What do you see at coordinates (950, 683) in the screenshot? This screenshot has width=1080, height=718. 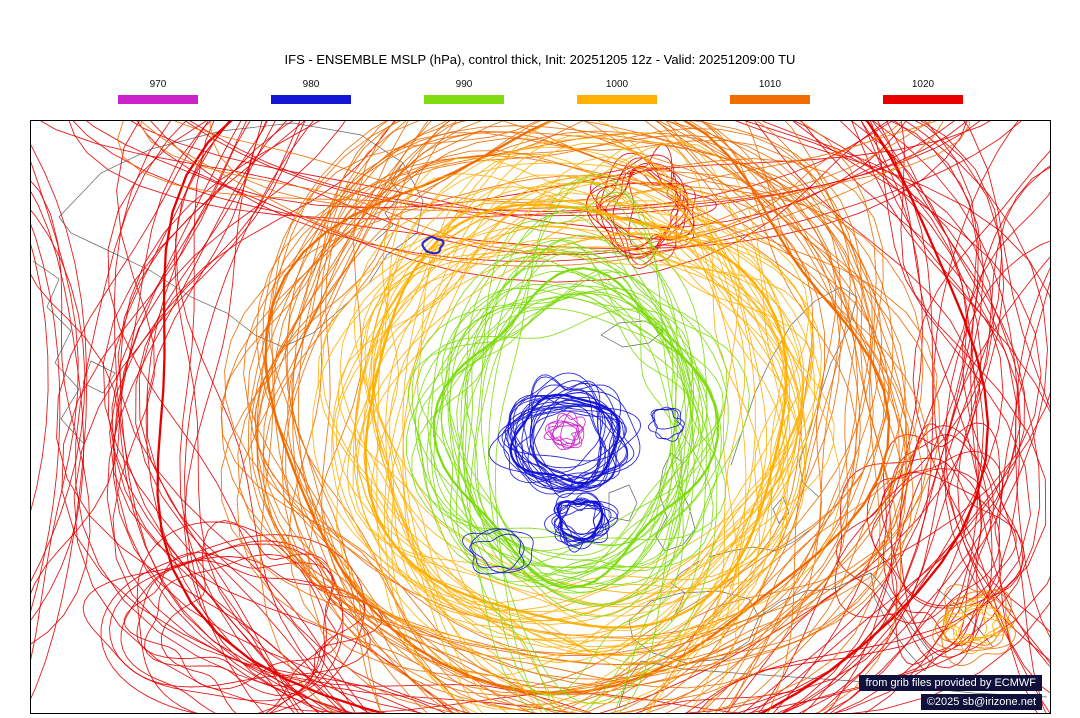 I see `attribution-ecmwf: from grib files provided by ECMWF` at bounding box center [950, 683].